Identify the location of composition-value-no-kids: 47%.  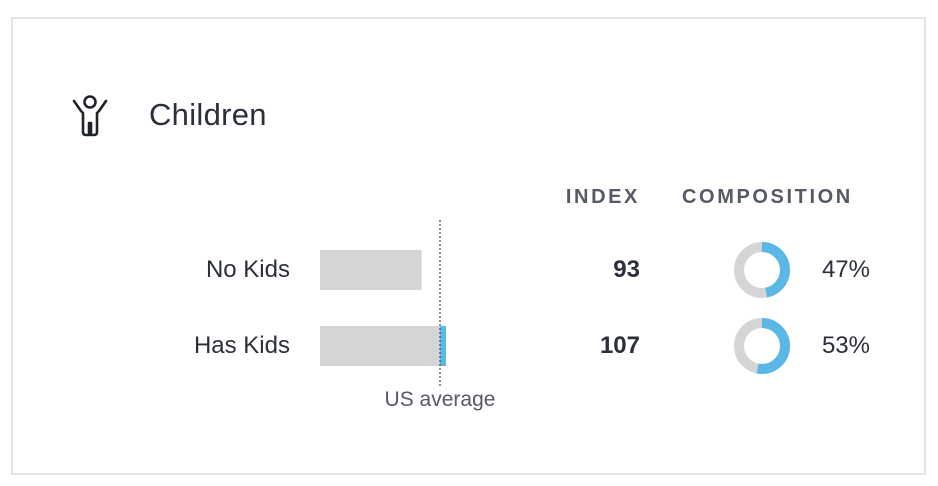
(845, 269).